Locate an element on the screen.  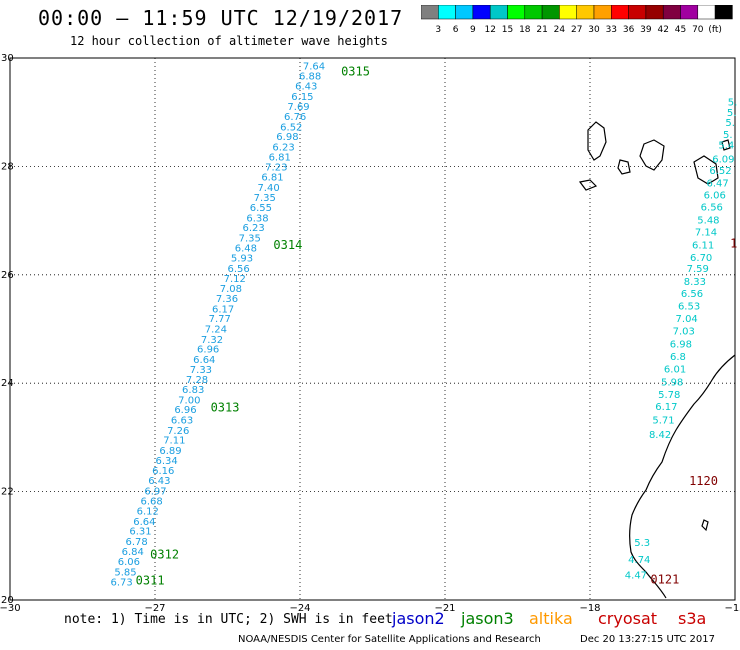
track-left-wave-height-value: 7.26 is located at coordinates (178, 431).